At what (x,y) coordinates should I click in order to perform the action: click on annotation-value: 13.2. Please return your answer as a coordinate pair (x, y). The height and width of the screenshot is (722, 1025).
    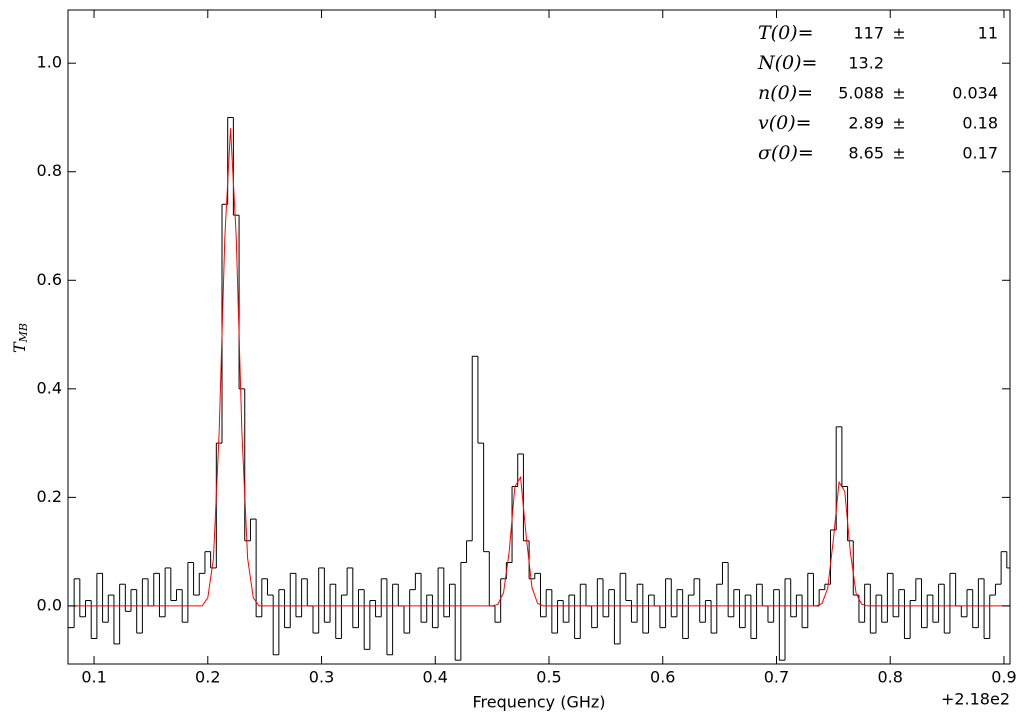
    Looking at the image, I should click on (866, 63).